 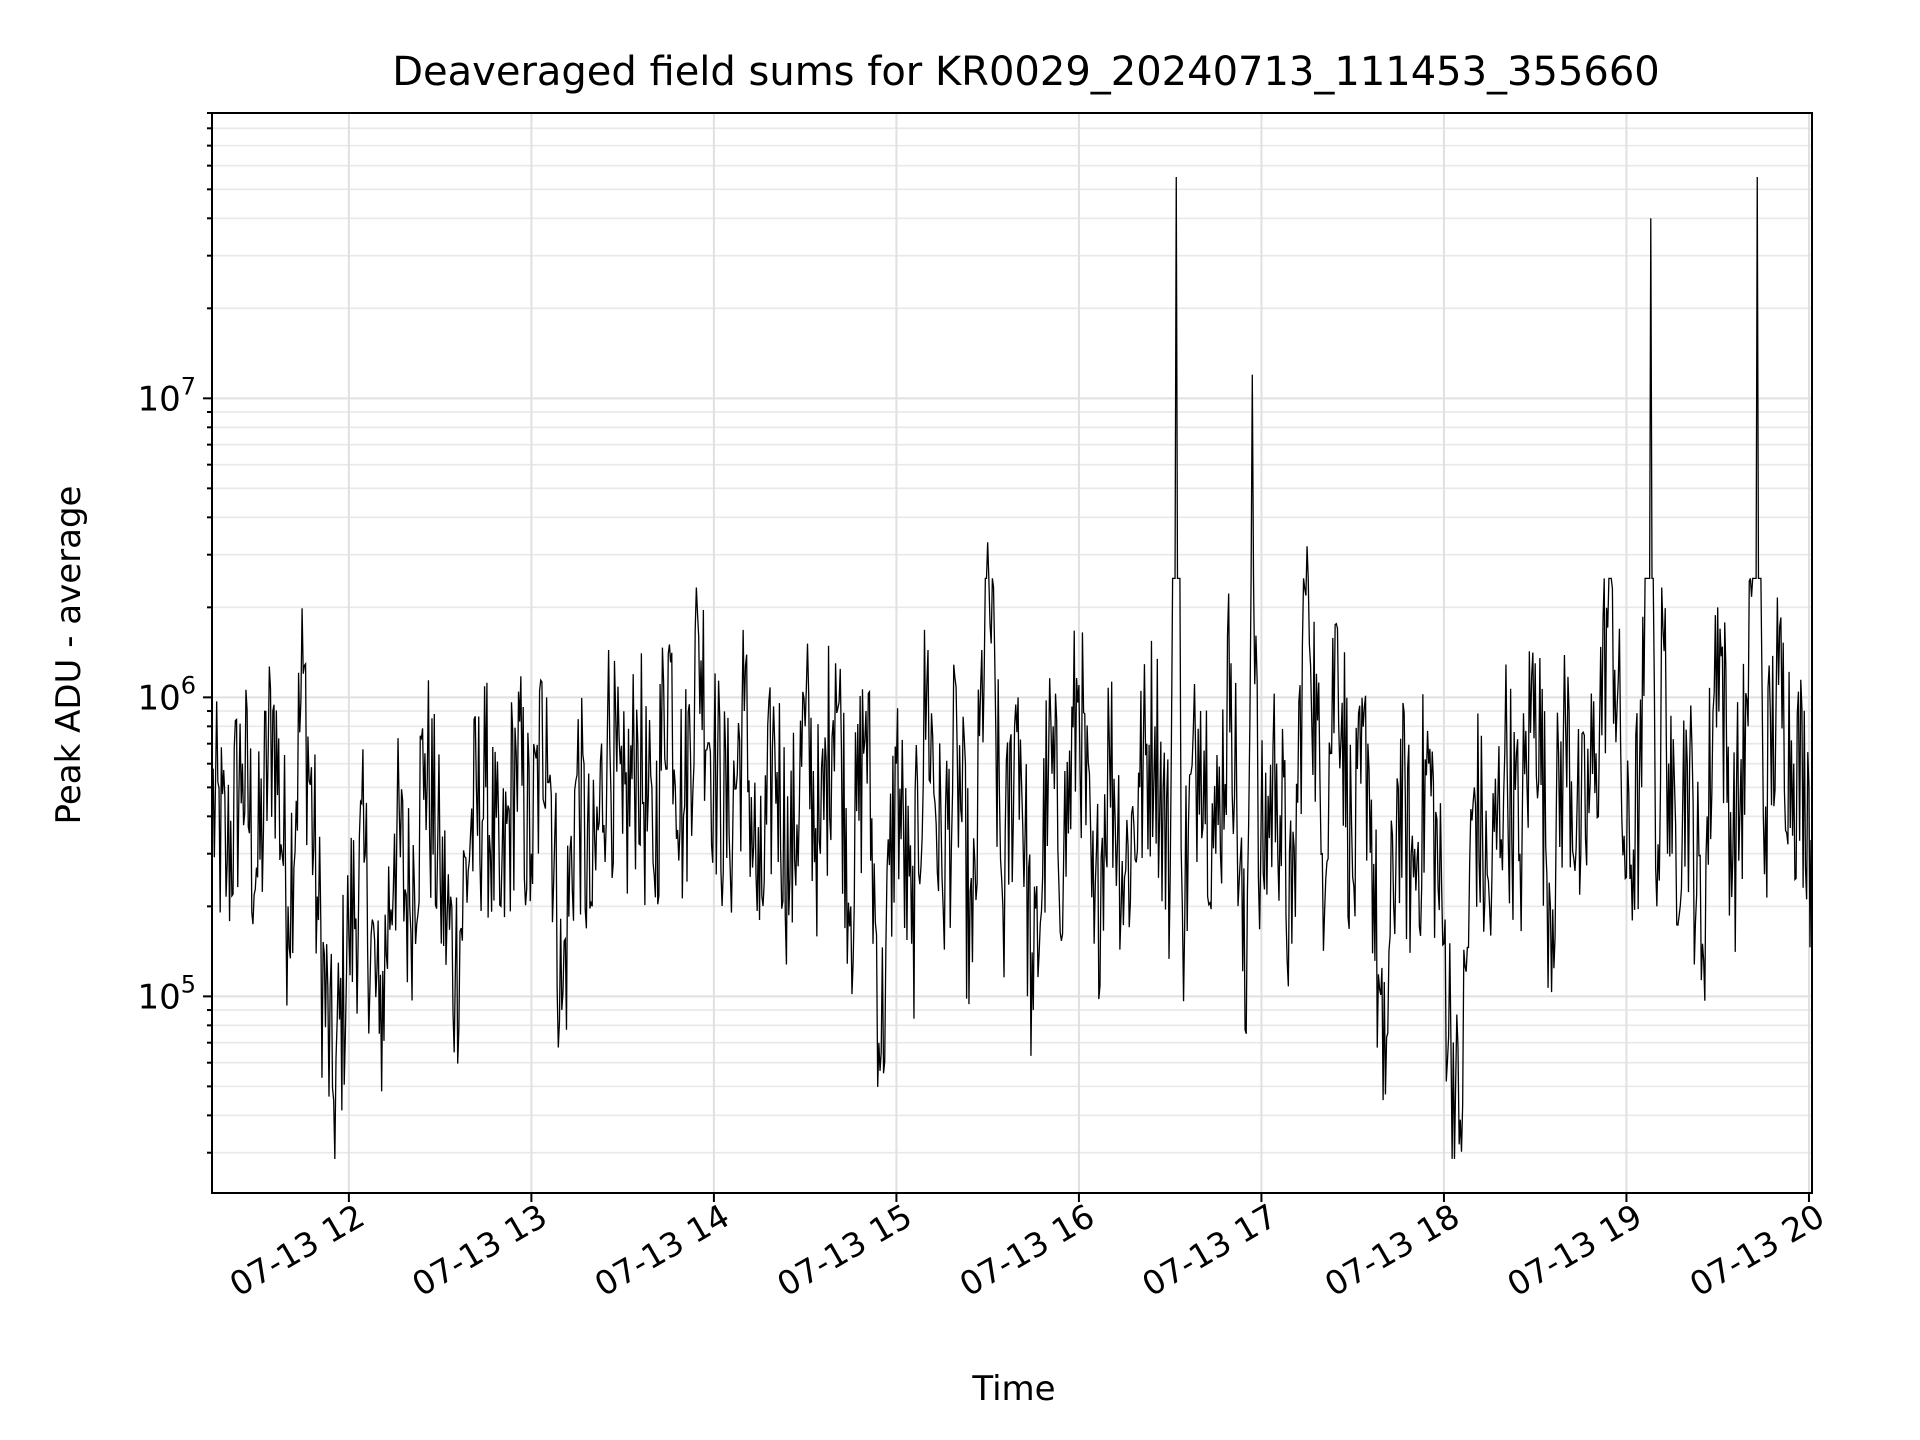 I want to click on x-tick-label: 07-13 16, so click(x=1027, y=1250).